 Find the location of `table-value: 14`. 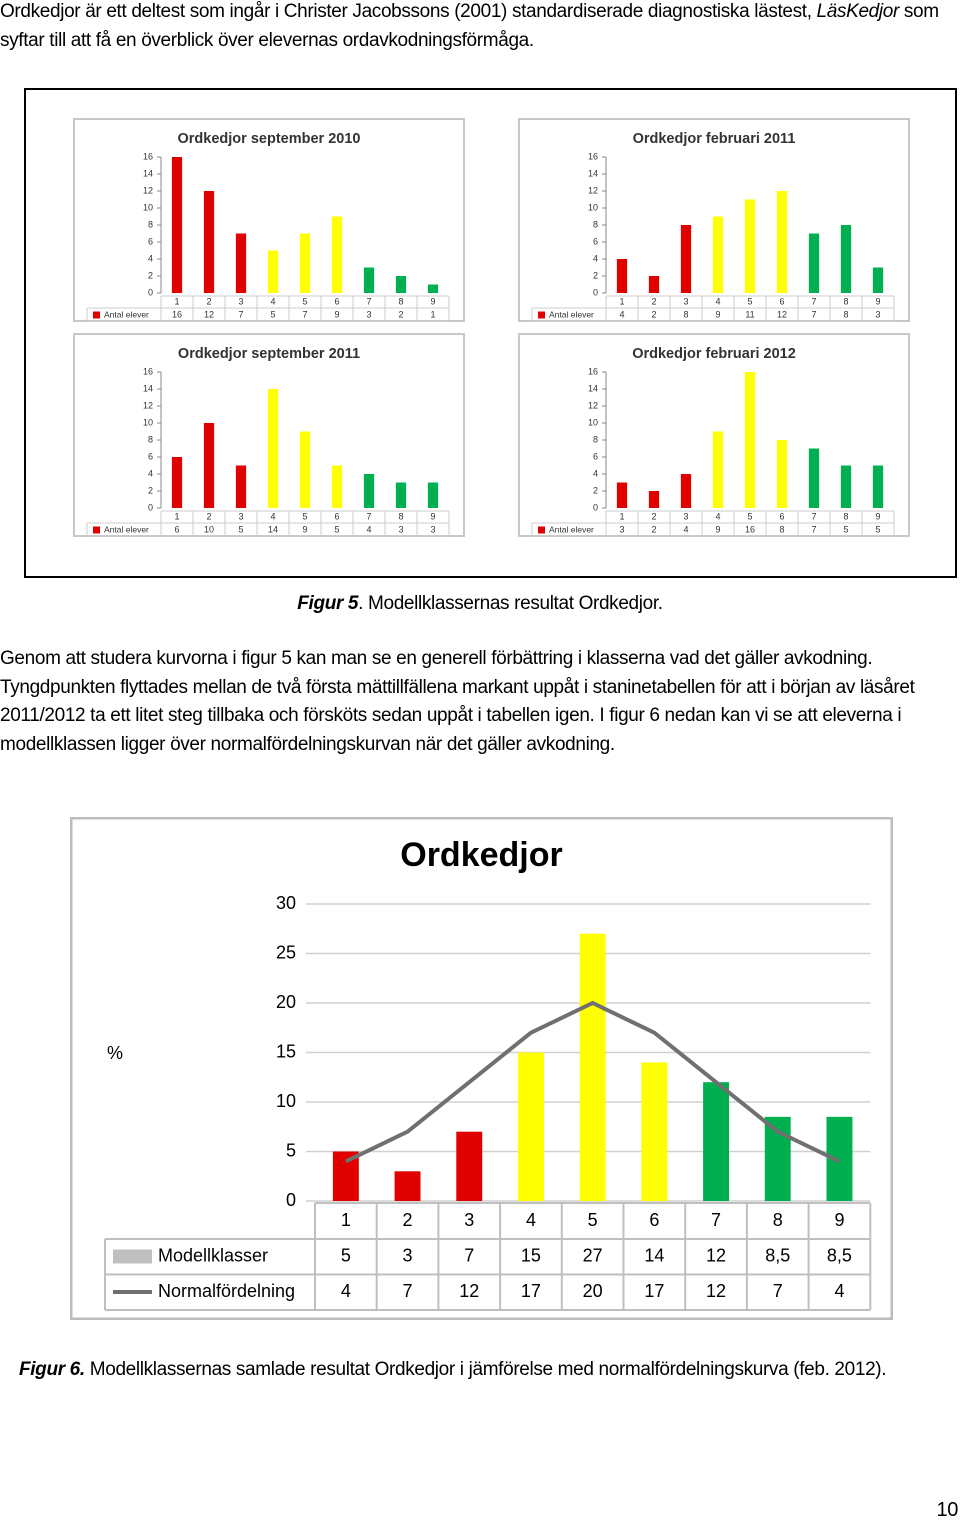

table-value: 14 is located at coordinates (654, 1255).